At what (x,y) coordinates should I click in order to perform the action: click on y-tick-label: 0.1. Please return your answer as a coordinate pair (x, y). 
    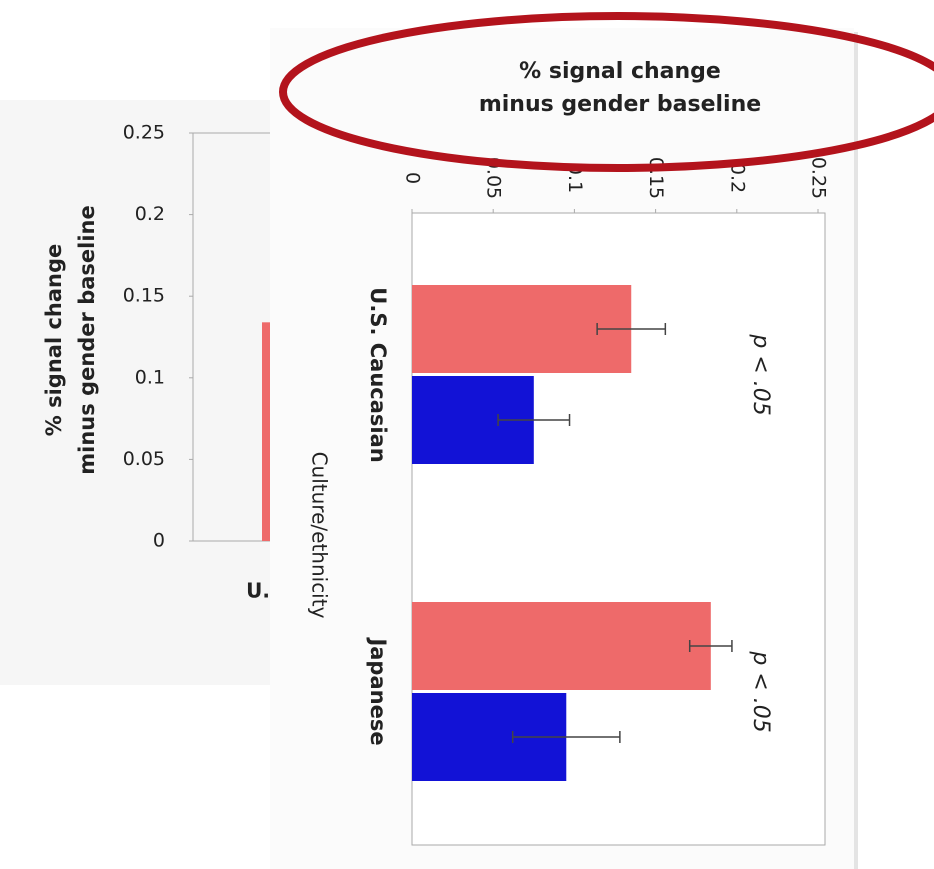
    Looking at the image, I should click on (150, 377).